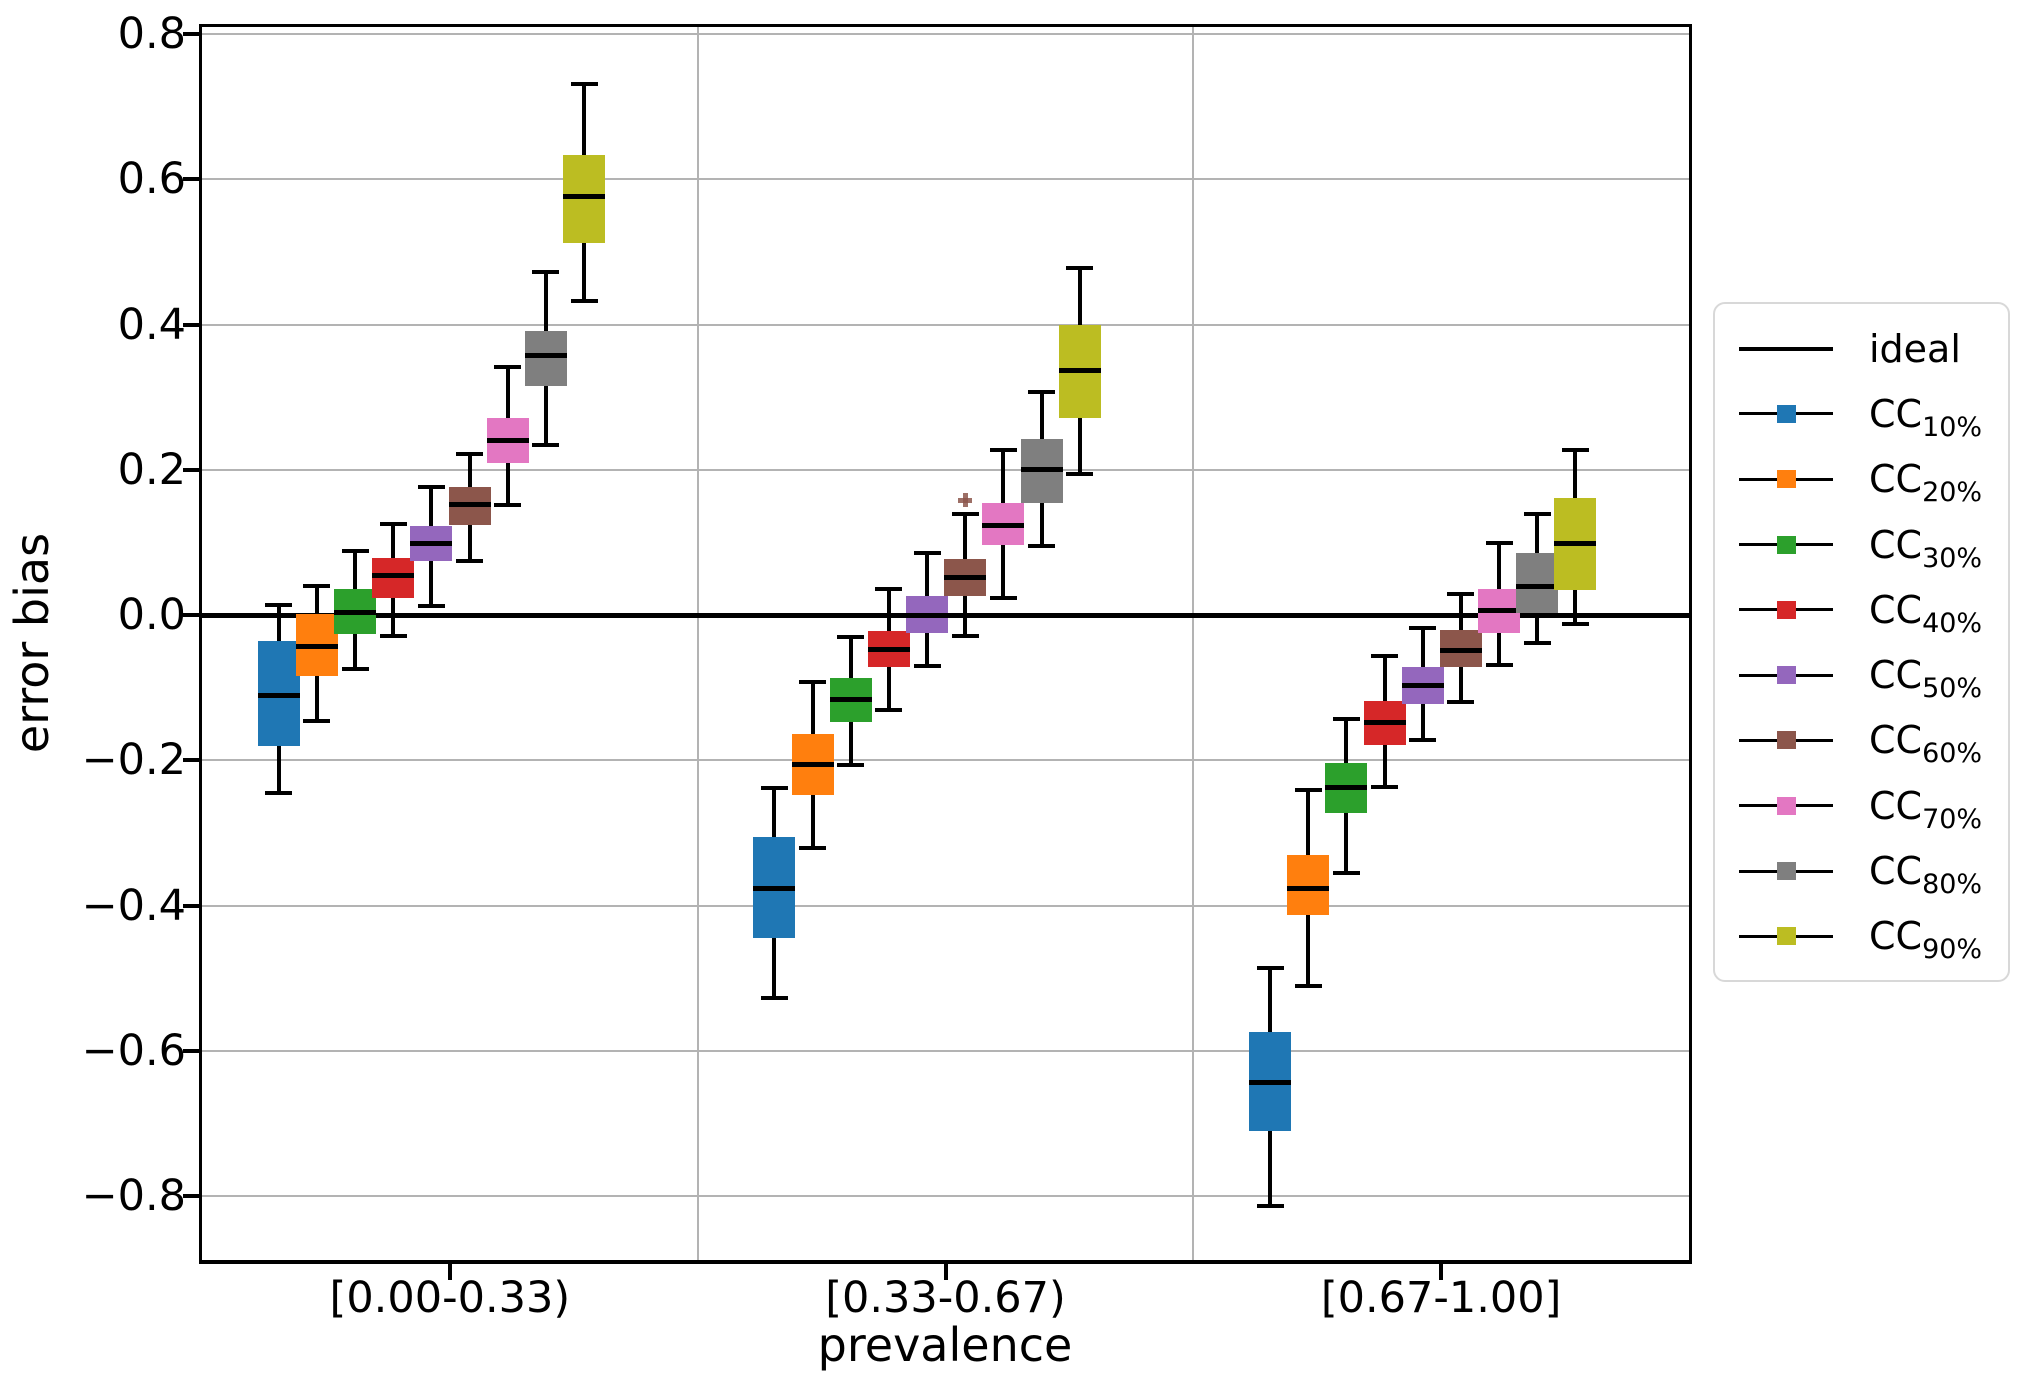 The width and height of the screenshot is (2023, 1392). What do you see at coordinates (1385, 786) in the screenshot?
I see `cap-bottom-cc40-group3` at bounding box center [1385, 786].